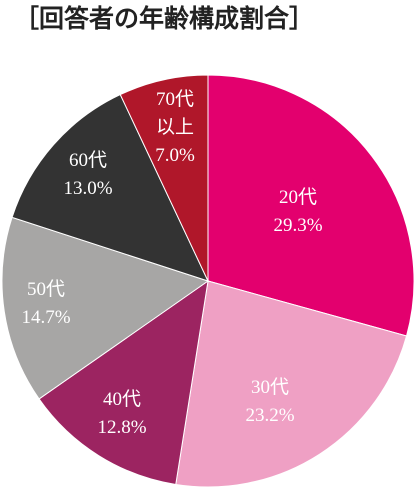 The image size is (416, 488). What do you see at coordinates (298, 197) in the screenshot?
I see `slice-label: 20代` at bounding box center [298, 197].